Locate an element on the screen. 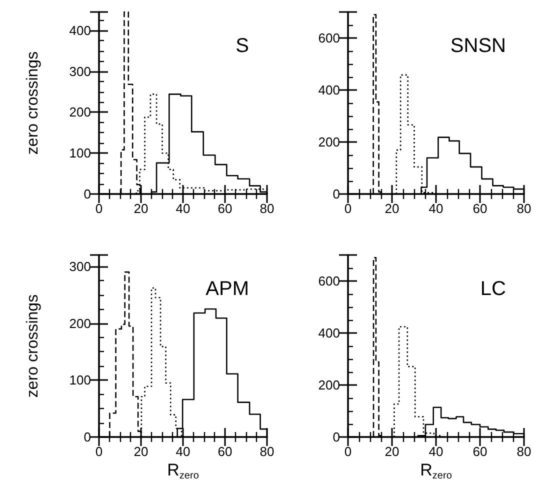 This screenshot has width=537, height=491. annotation: S is located at coordinates (243, 46).